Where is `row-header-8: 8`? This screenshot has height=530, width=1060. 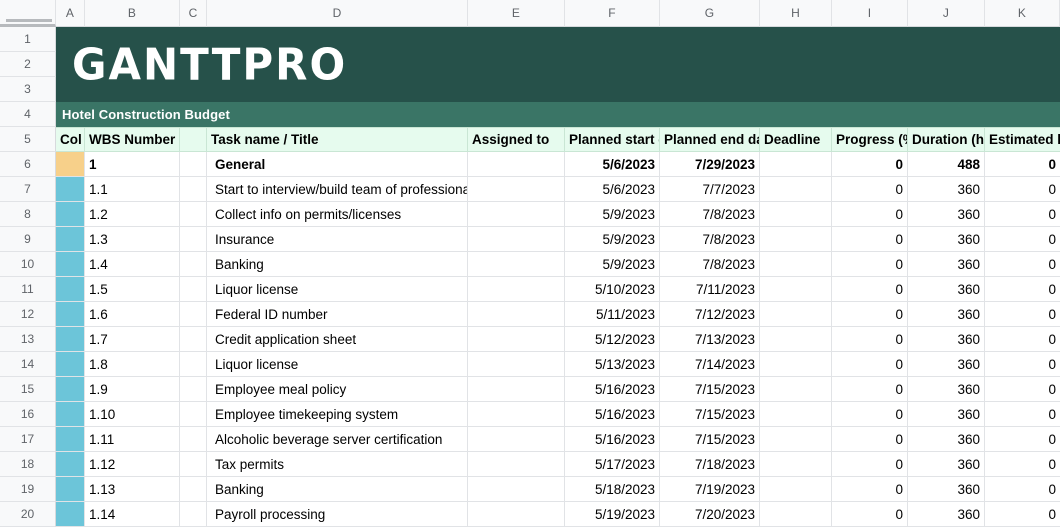
row-header-8: 8 is located at coordinates (28, 214).